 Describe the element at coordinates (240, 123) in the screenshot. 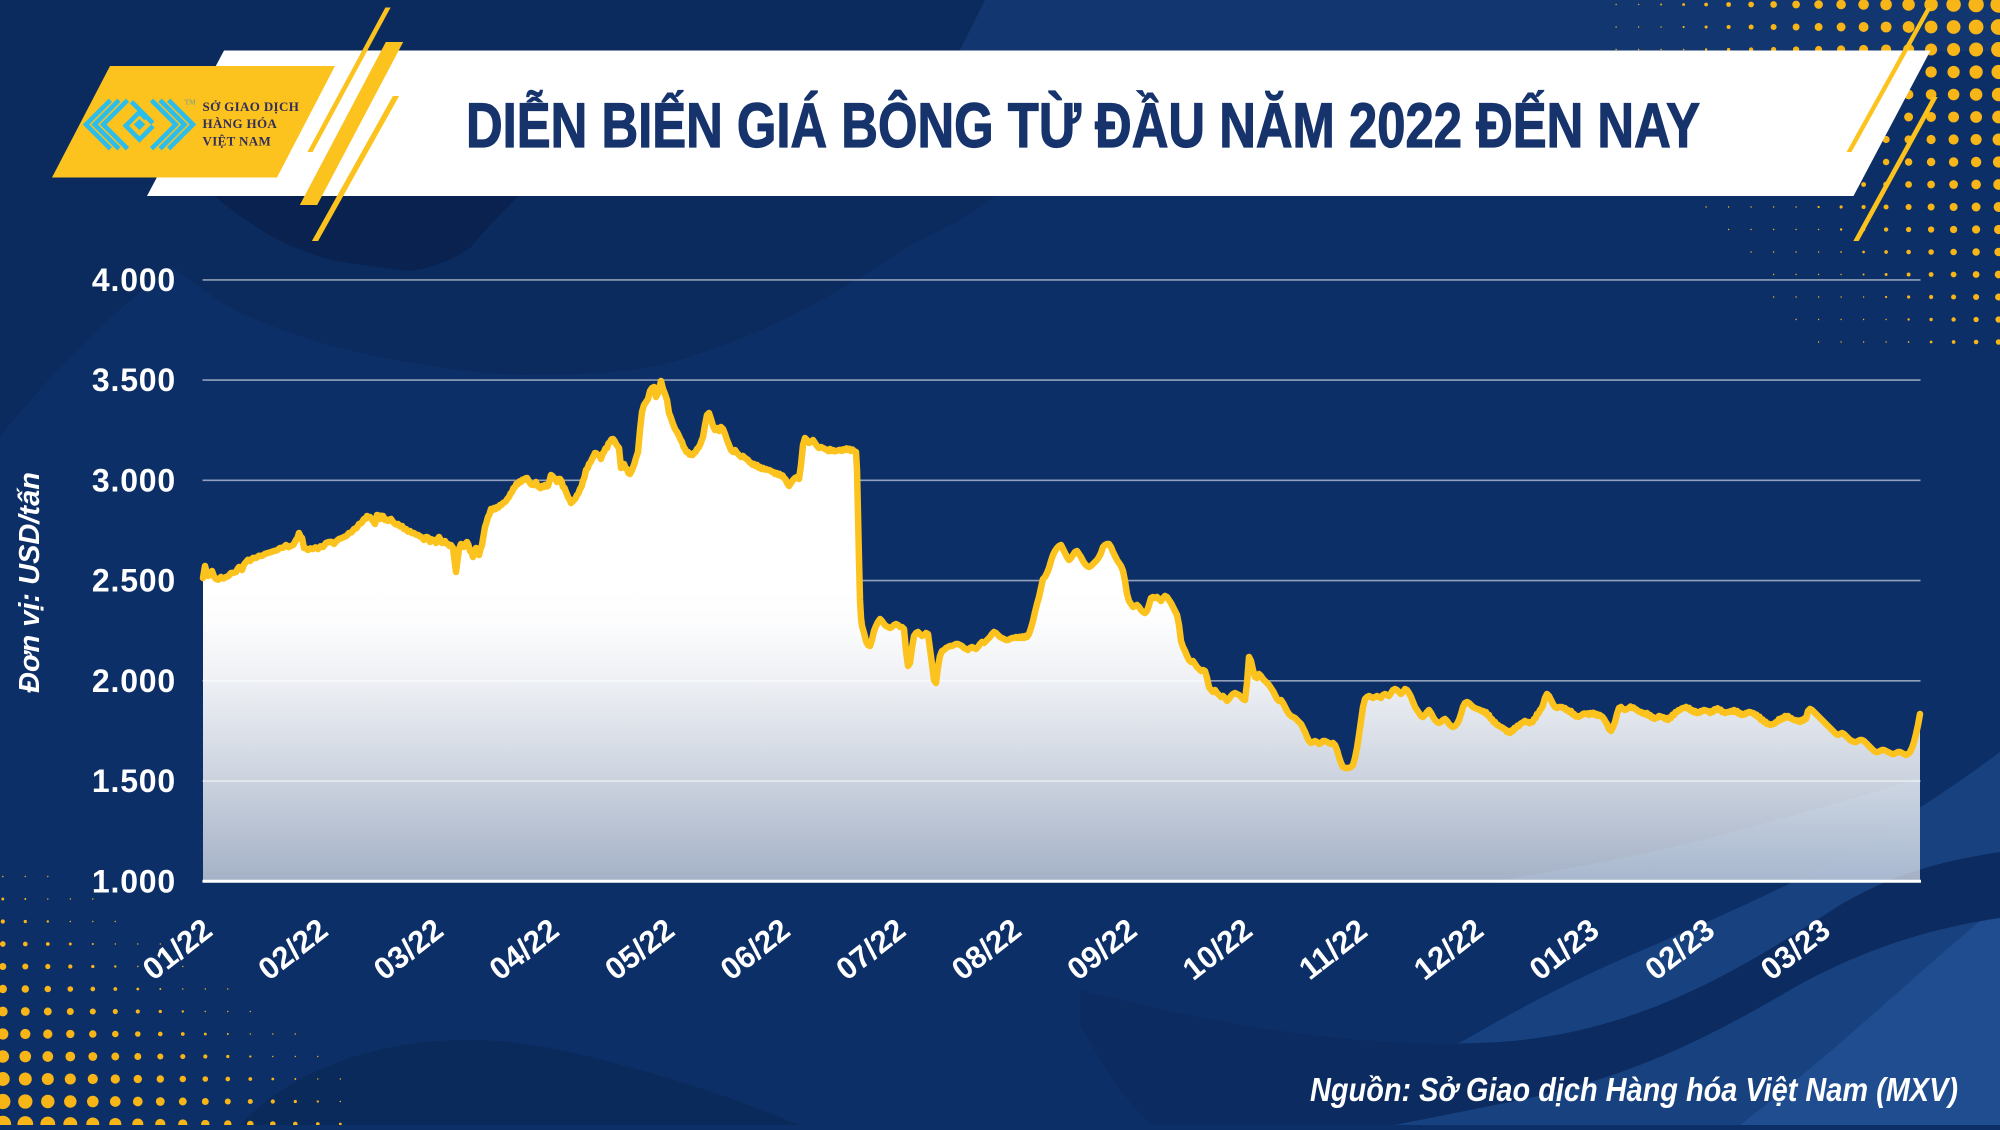

I see `svg-text: HÀNG HÓA` at that location.